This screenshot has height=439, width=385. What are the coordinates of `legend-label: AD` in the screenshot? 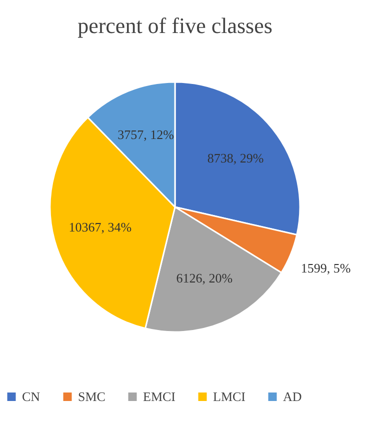 It's located at (292, 396).